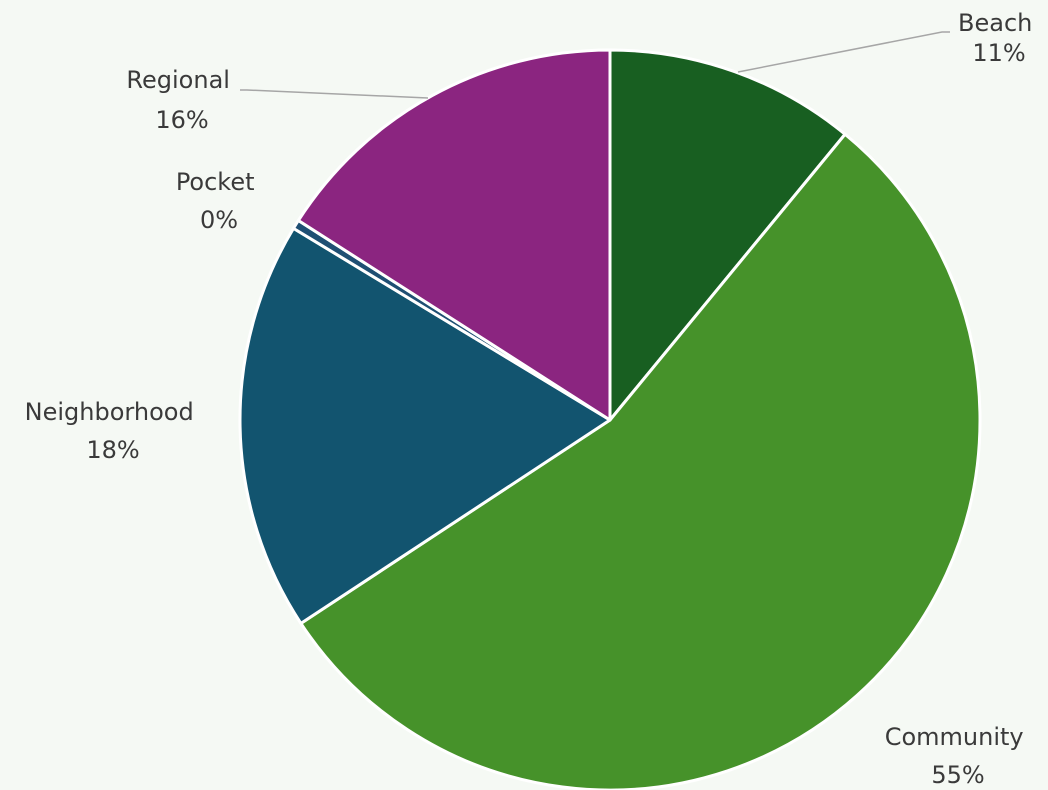  What do you see at coordinates (181, 100) in the screenshot?
I see `label-regional: Regional 16%` at bounding box center [181, 100].